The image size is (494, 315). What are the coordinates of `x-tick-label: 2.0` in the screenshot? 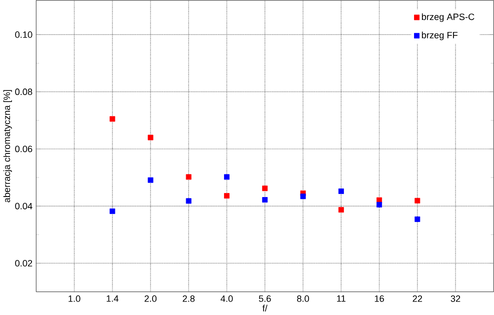 It's located at (150, 298).